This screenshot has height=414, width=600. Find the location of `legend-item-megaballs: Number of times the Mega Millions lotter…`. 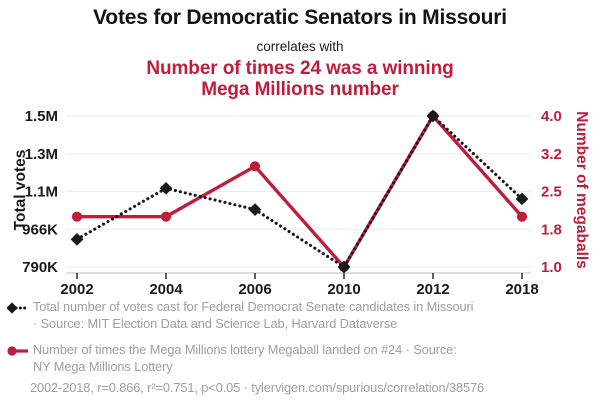

legend-item-megaballs: Number of times the Mega Millions lotter… is located at coordinates (300, 358).